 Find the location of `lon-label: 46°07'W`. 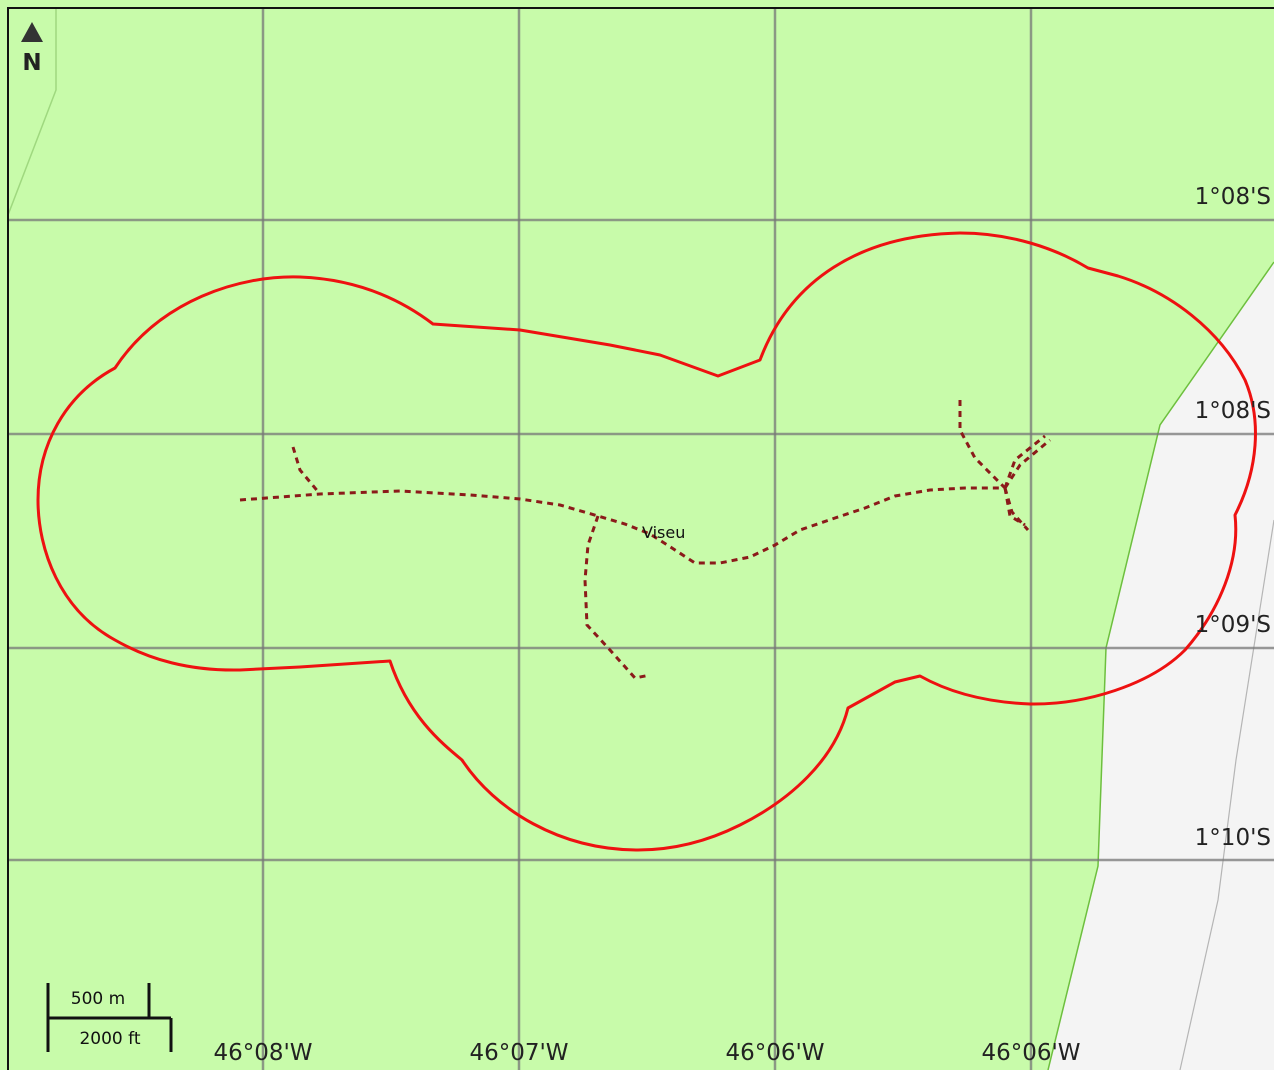

lon-label: 46°07'W is located at coordinates (518, 1053).